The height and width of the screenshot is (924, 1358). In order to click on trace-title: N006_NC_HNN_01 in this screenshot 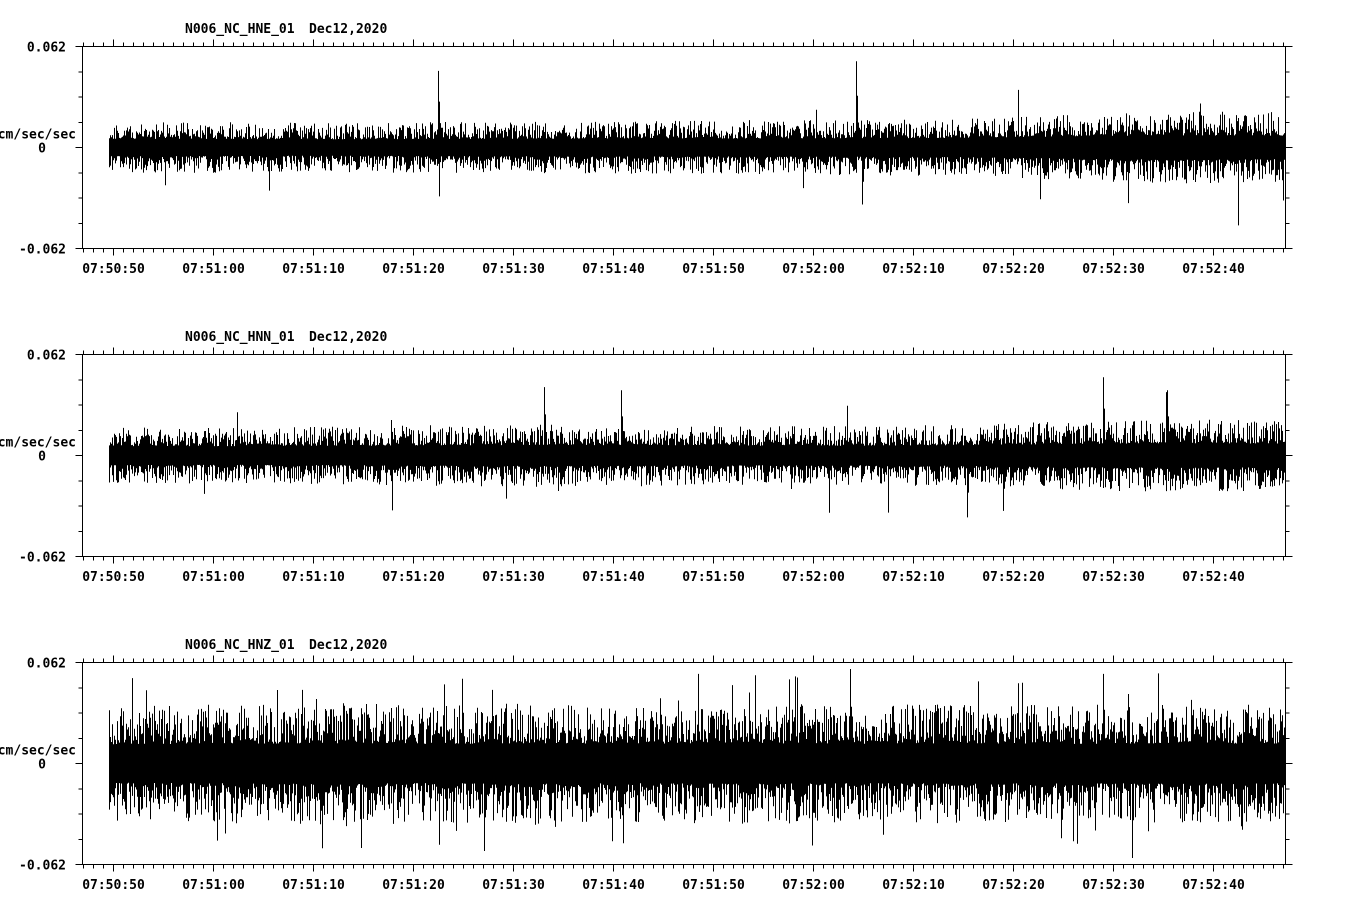, I will do `click(240, 337)`.